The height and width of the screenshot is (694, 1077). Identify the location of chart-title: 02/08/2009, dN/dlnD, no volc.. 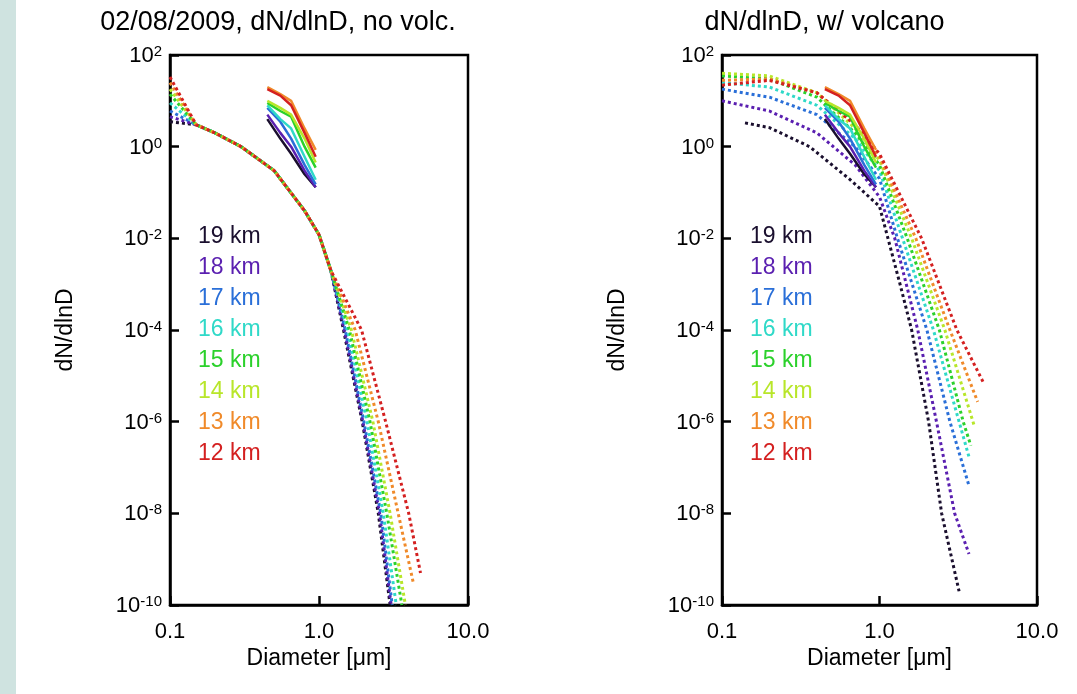
(278, 20).